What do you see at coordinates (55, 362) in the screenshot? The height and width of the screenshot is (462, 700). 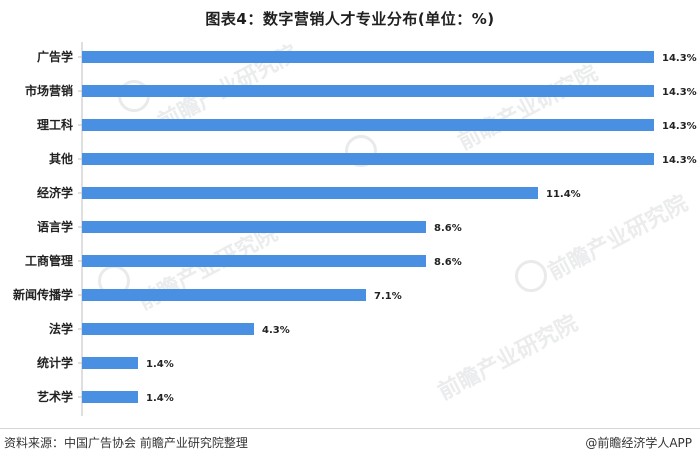 I see `category-label: 统计学` at bounding box center [55, 362].